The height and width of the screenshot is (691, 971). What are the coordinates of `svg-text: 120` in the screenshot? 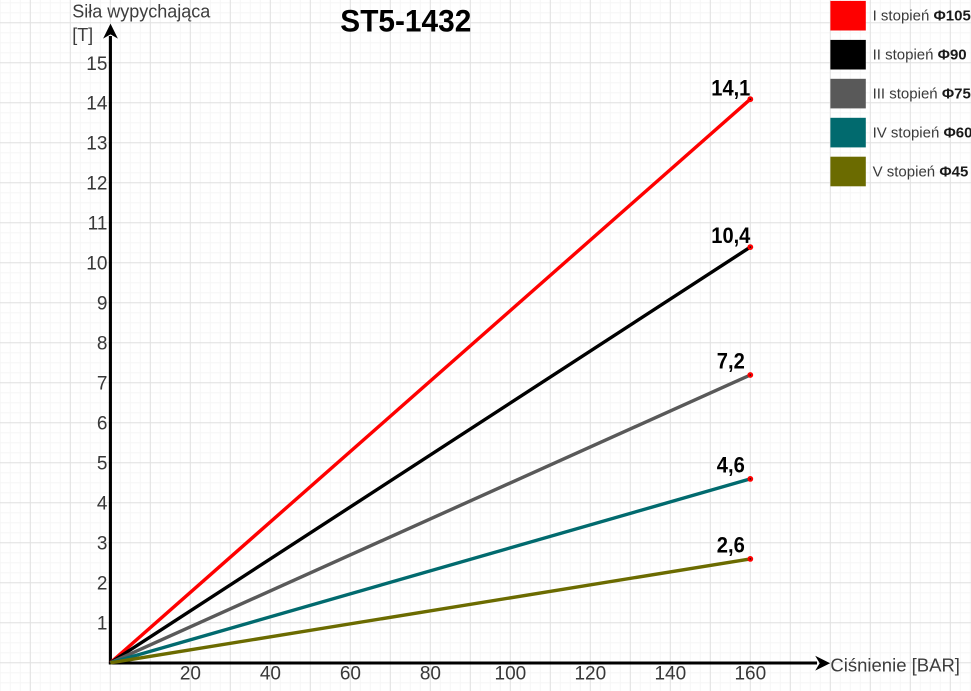 It's located at (590, 673).